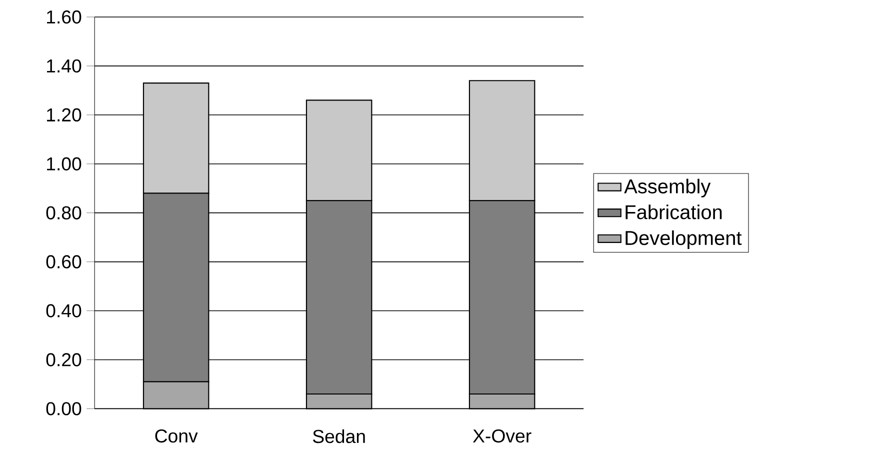 The width and height of the screenshot is (870, 467). Describe the element at coordinates (64, 115) in the screenshot. I see `y-tick-label: 1.20` at that location.